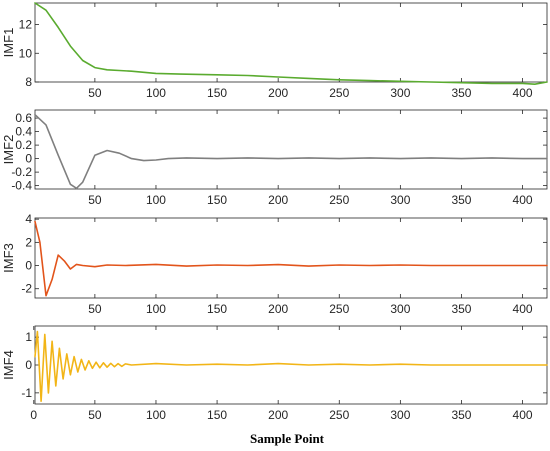  Describe the element at coordinates (28, 219) in the screenshot. I see `y-tick-label: 4` at that location.